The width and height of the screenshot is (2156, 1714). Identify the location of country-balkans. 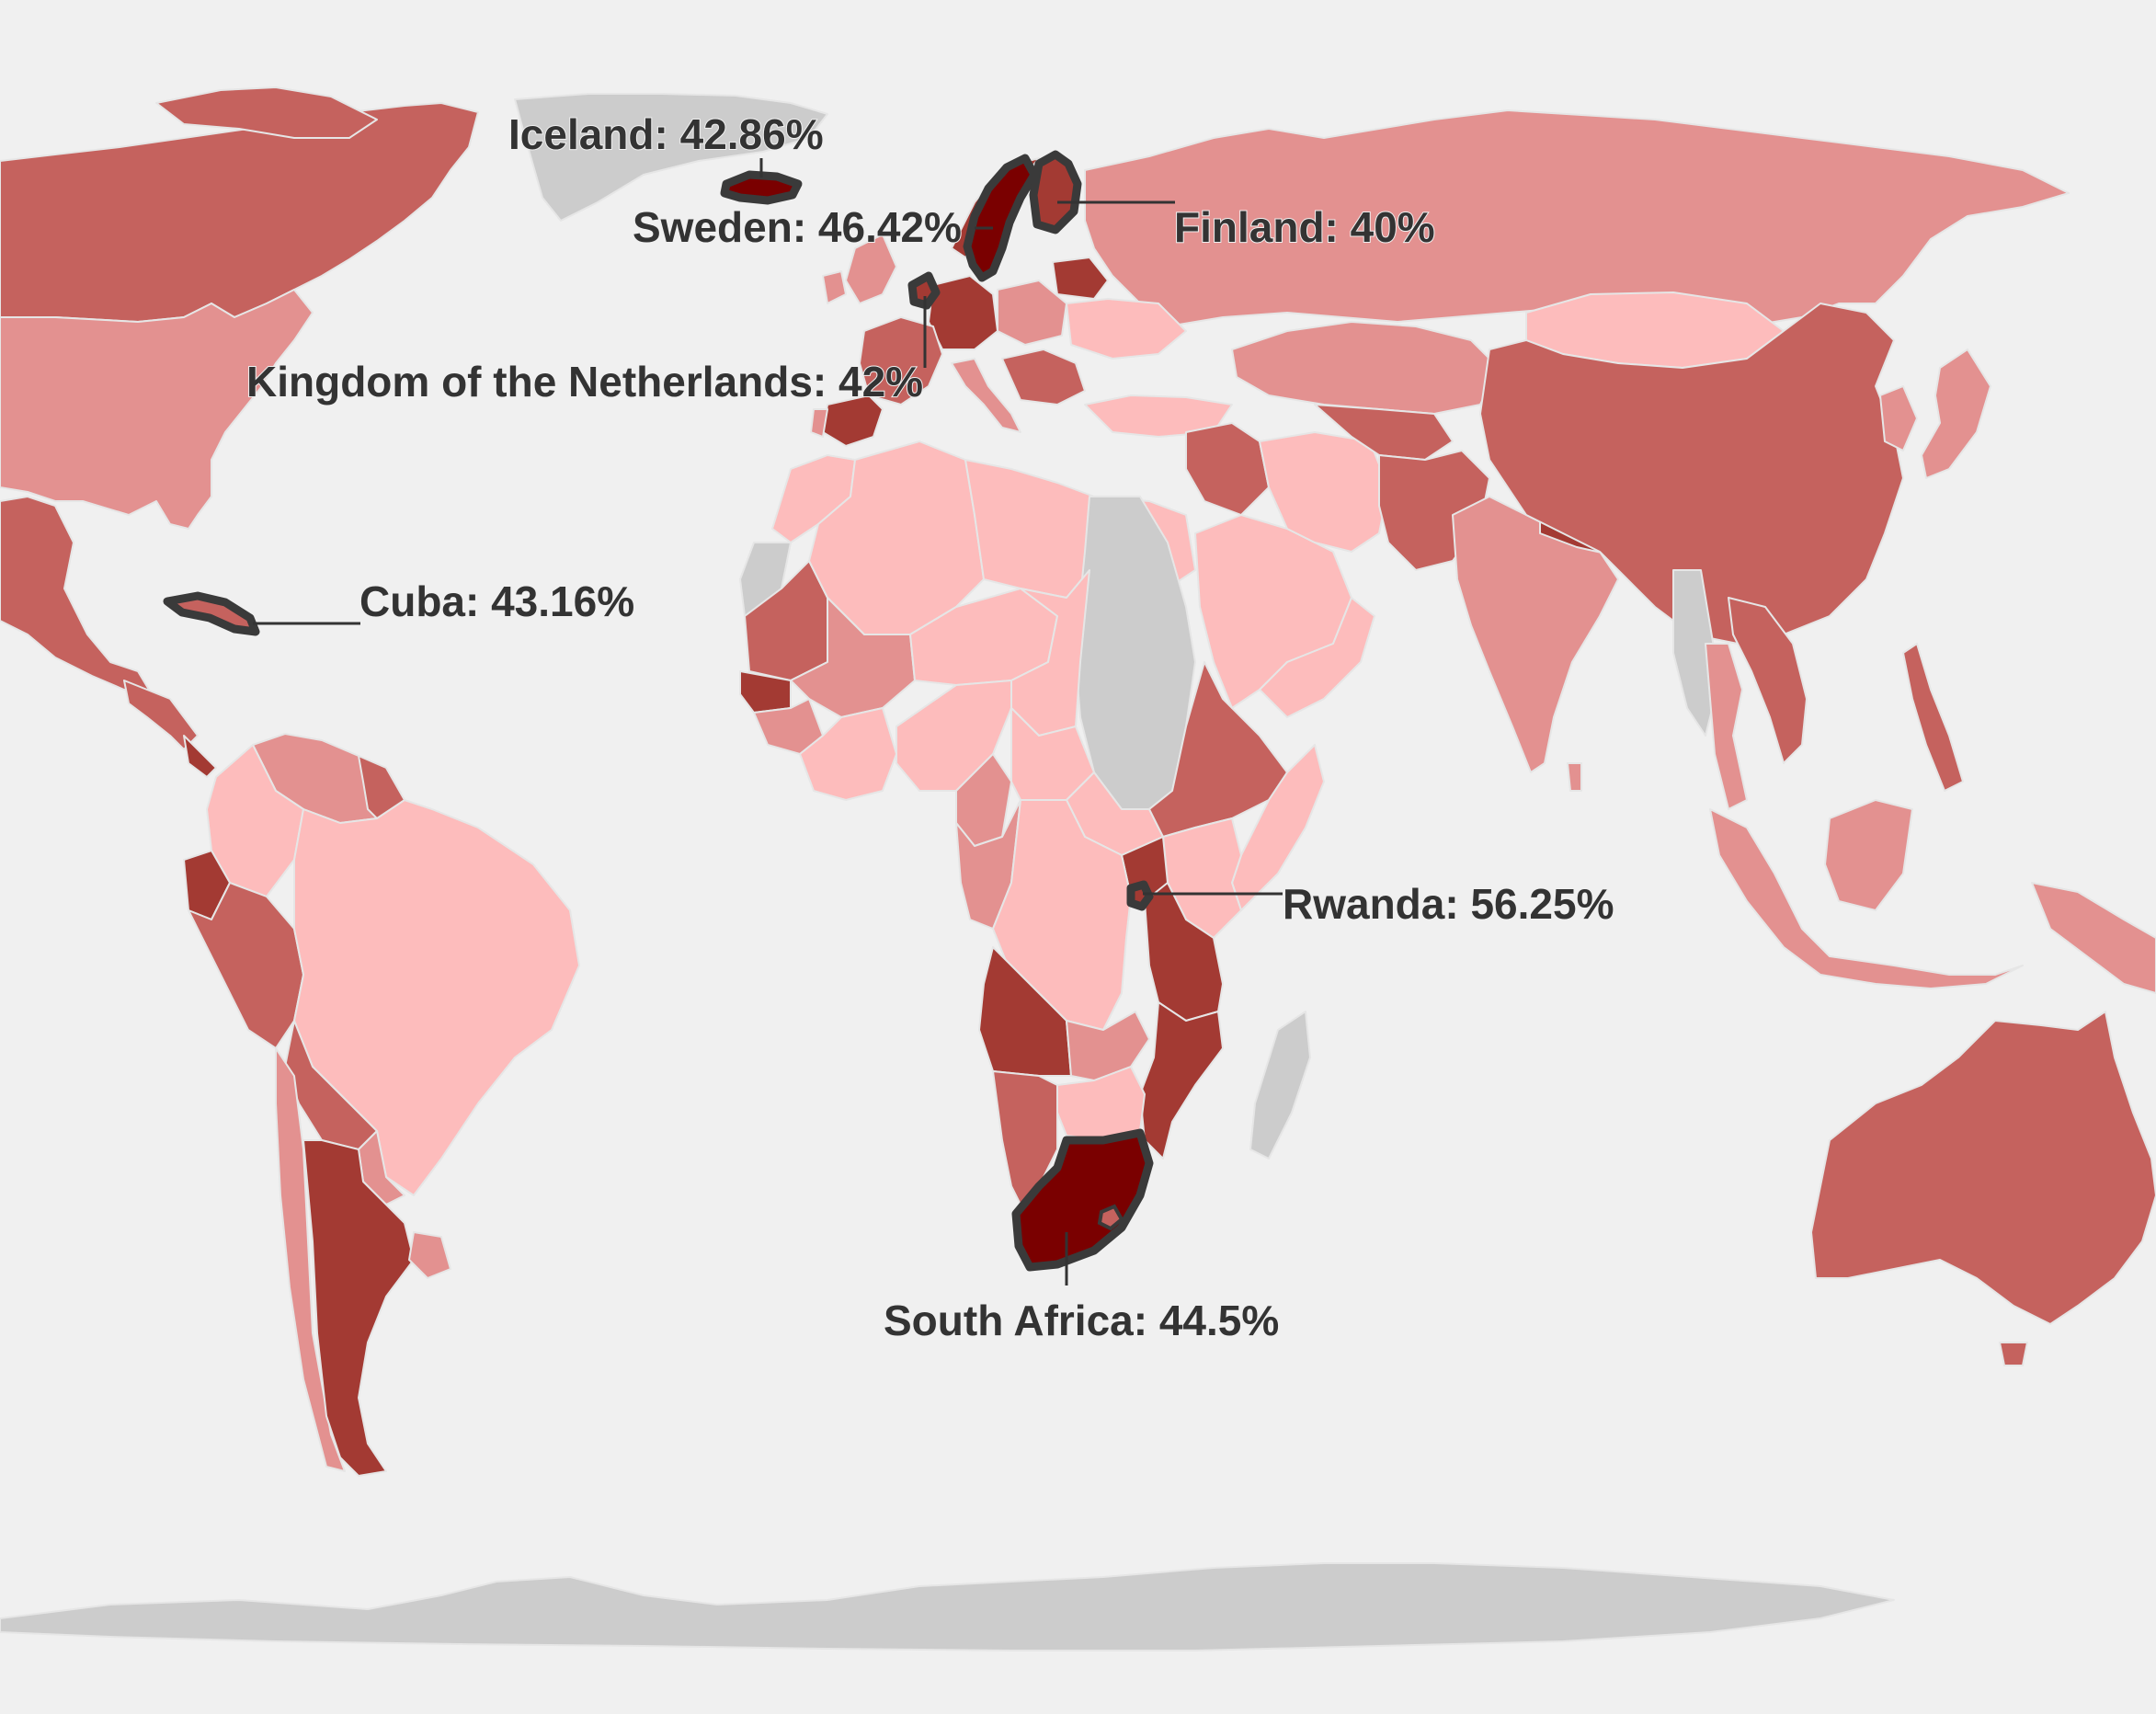
(1043, 377).